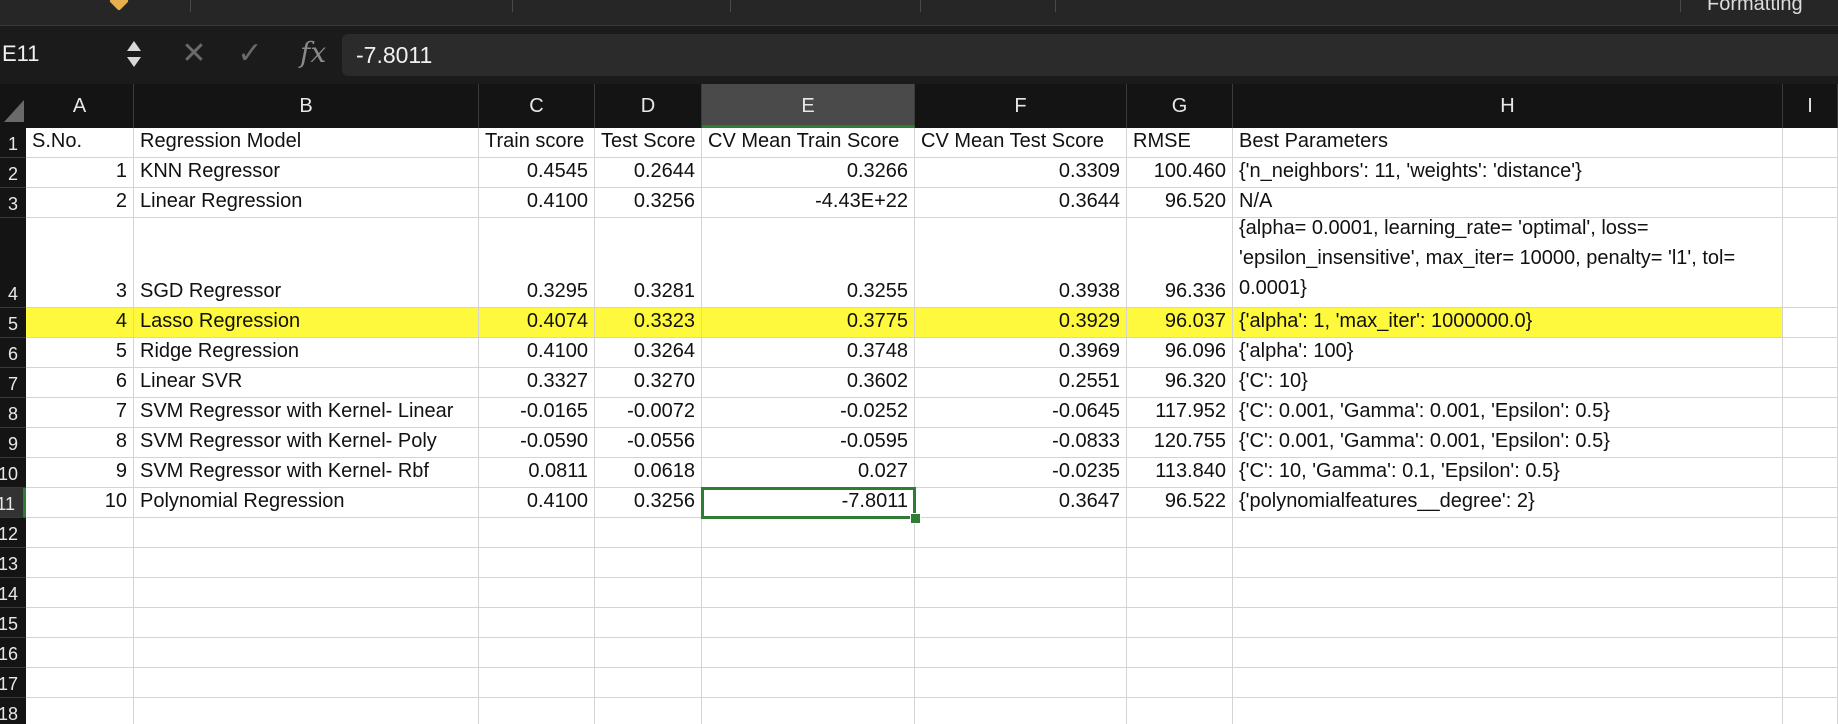 Image resolution: width=1838 pixels, height=724 pixels. I want to click on cell-a13, so click(80, 563).